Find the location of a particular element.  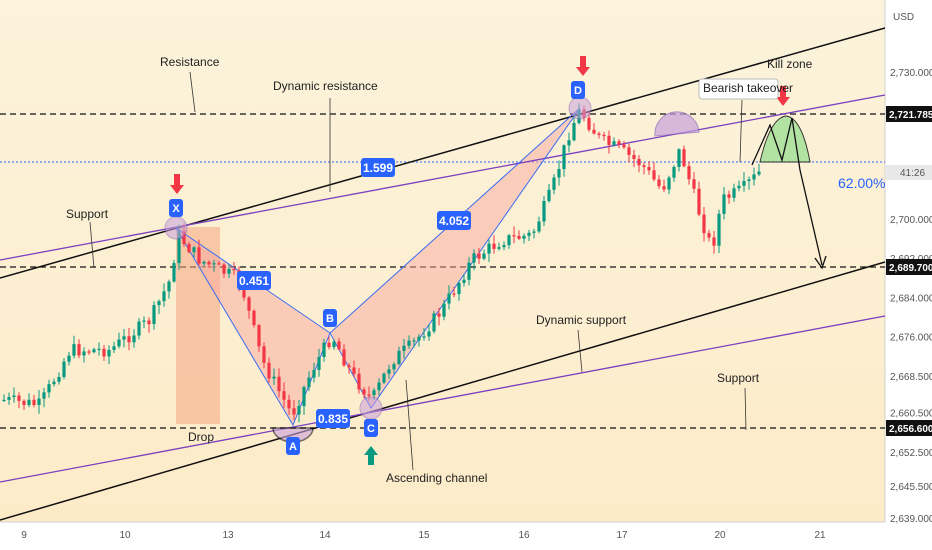

harmonic-point-label: X is located at coordinates (176, 209).